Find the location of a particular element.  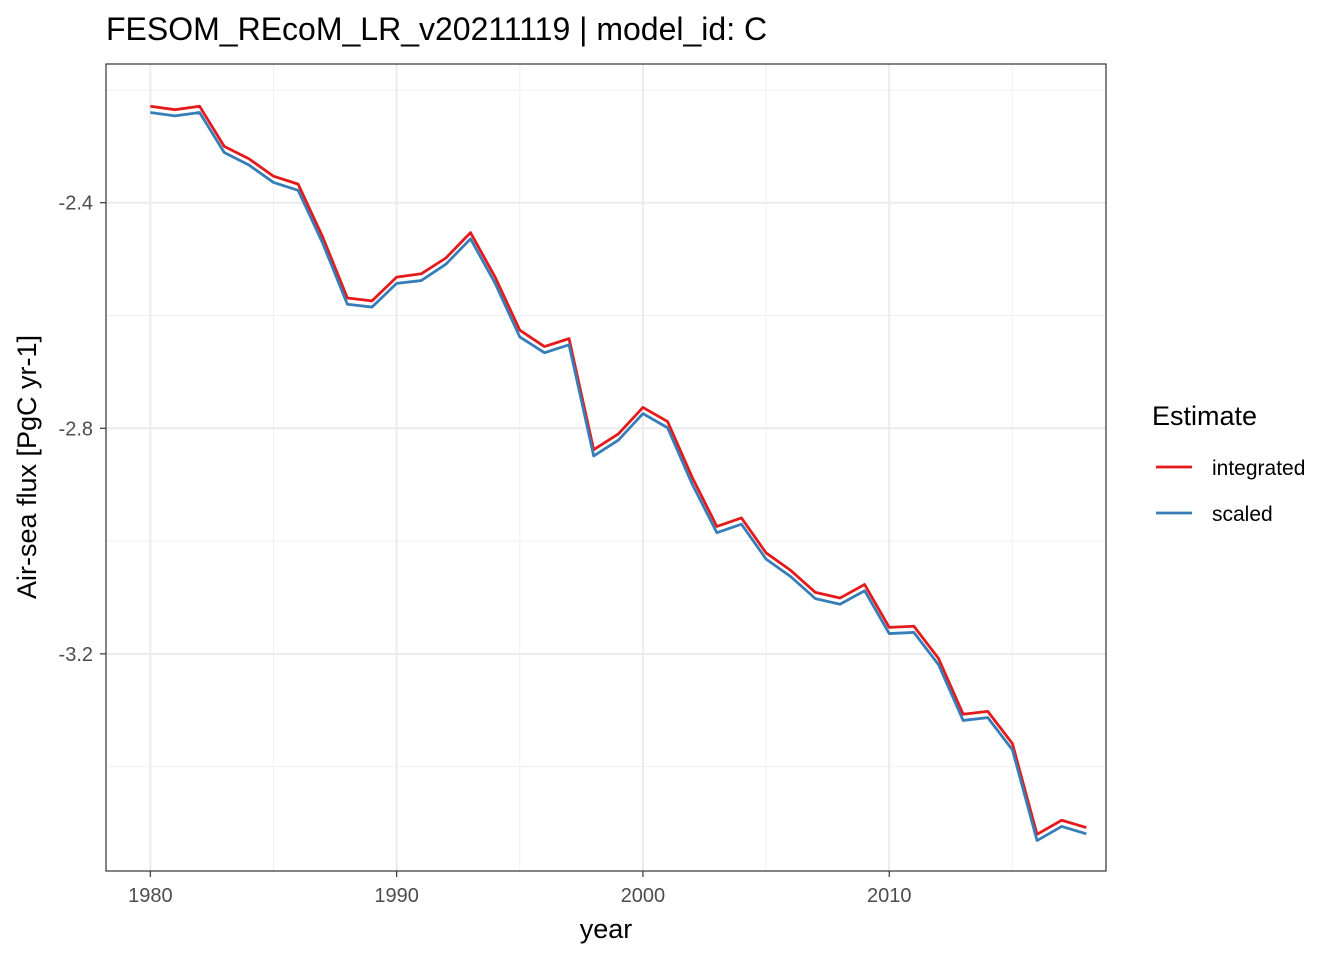

x-tick-label: 2010 is located at coordinates (889, 896).